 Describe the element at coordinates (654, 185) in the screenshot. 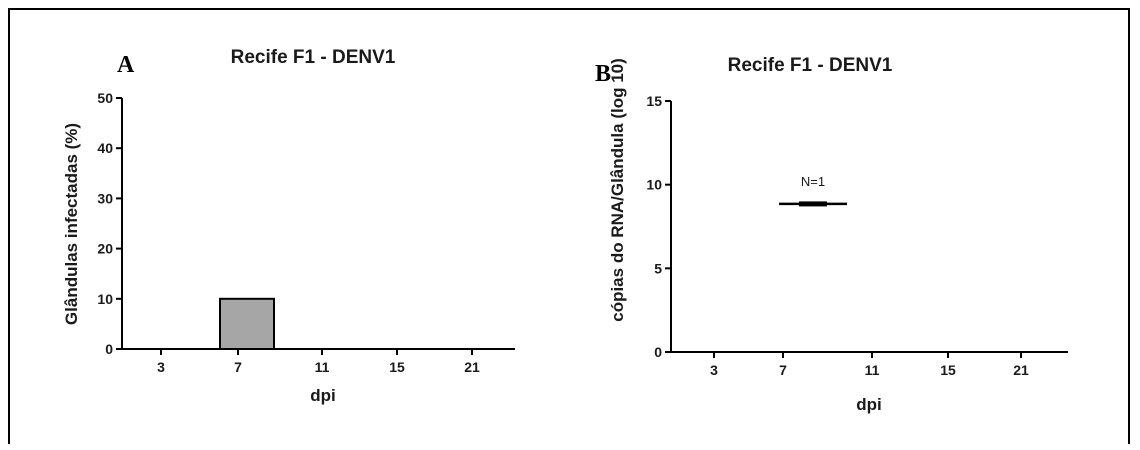

I see `chart-b-ytick-label: 10` at that location.